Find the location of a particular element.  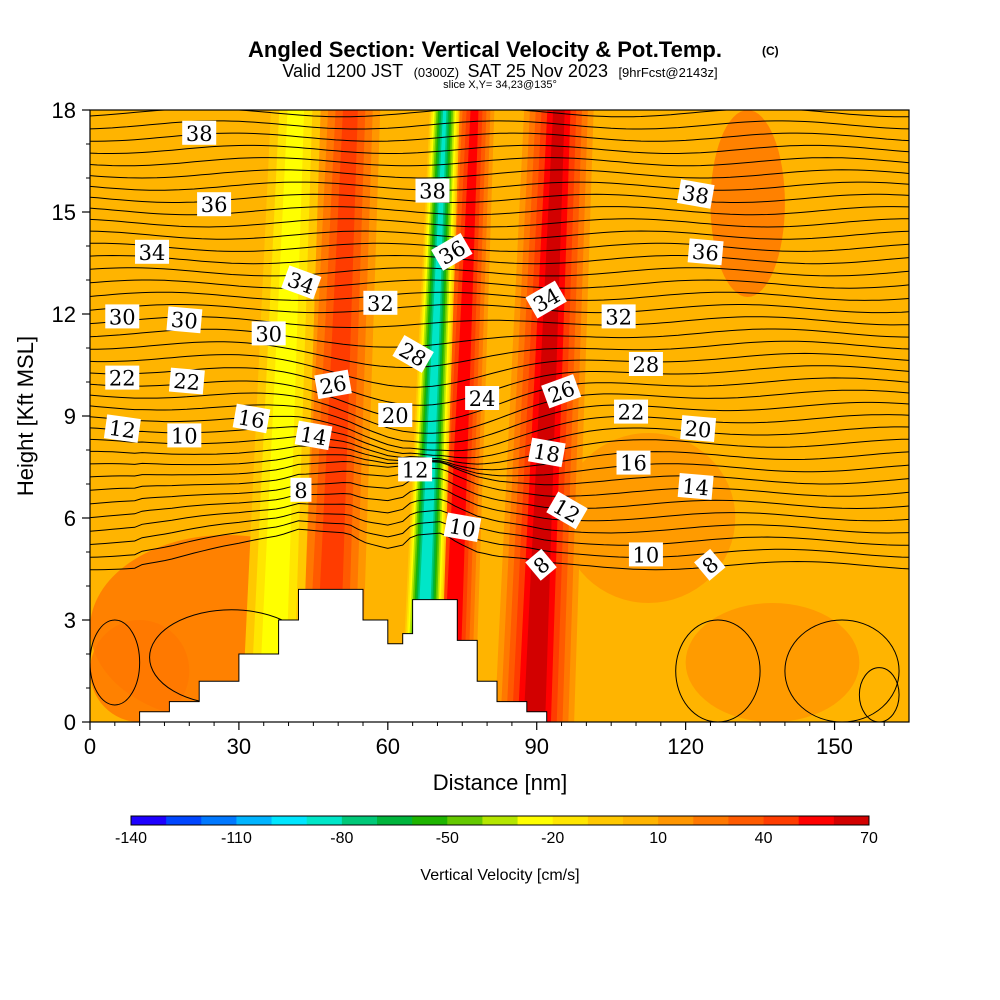

contour-label-31: 16 is located at coordinates (633, 463).